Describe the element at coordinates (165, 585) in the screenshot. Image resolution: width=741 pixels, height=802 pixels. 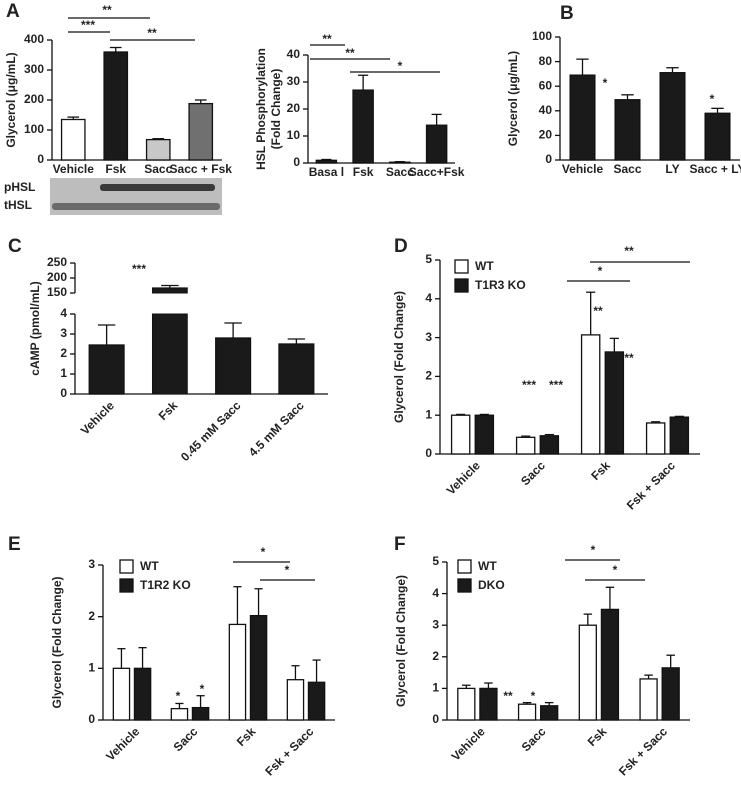
I see `legend-label: T1R2 KO` at that location.